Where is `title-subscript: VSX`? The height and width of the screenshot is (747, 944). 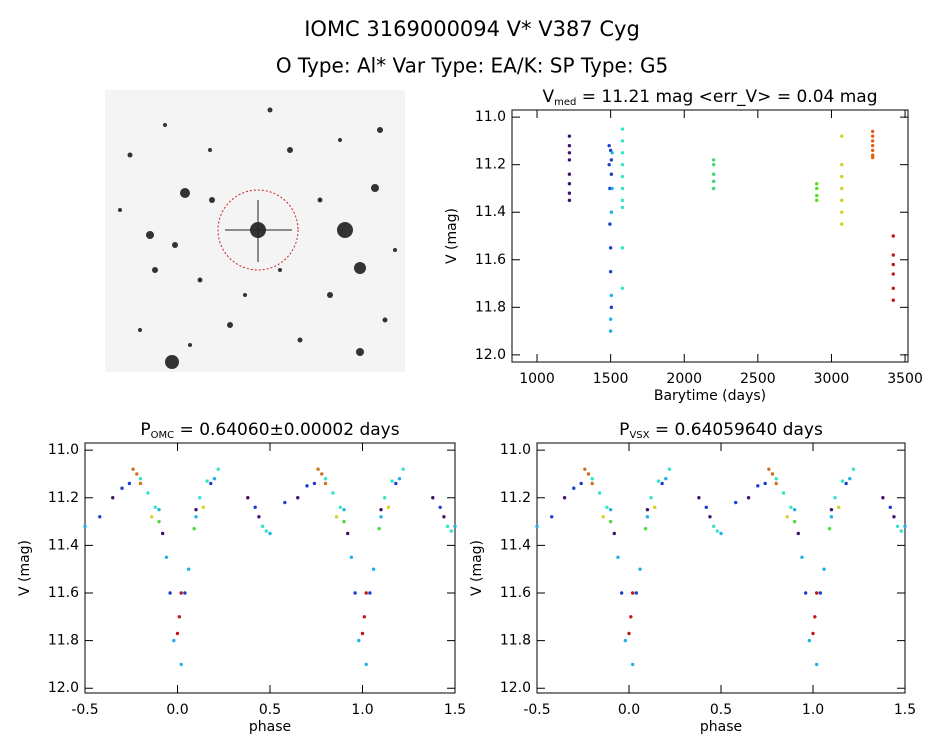
title-subscript: VSX is located at coordinates (639, 435).